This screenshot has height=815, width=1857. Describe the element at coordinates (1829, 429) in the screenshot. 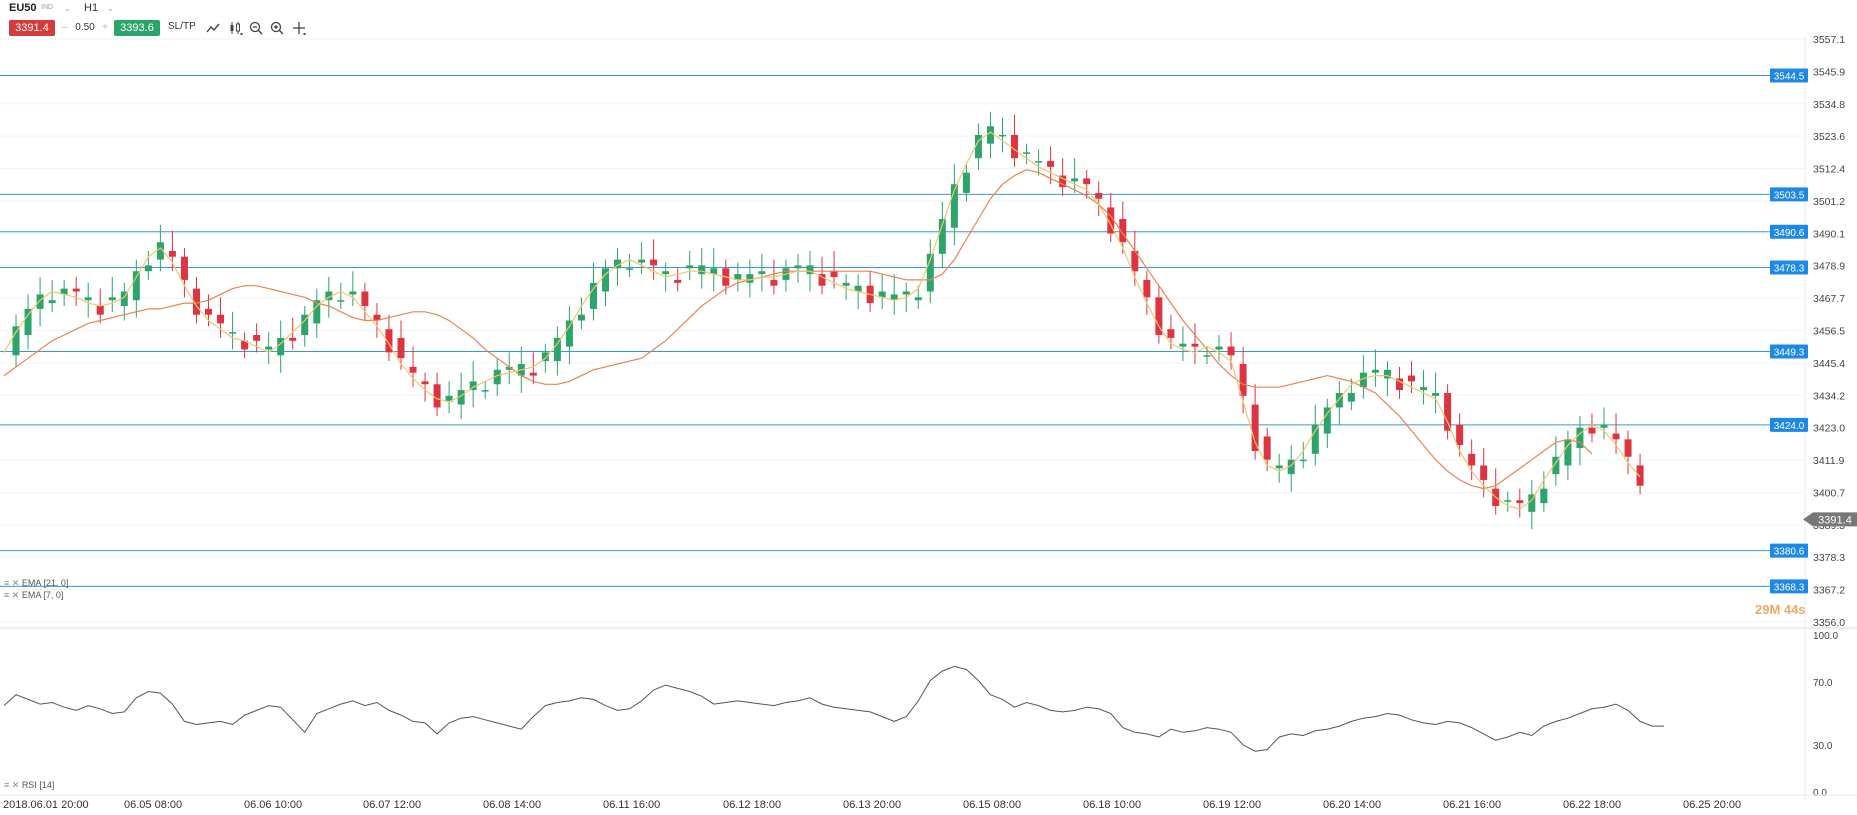

I see `y-tick-label: 3423.0` at that location.